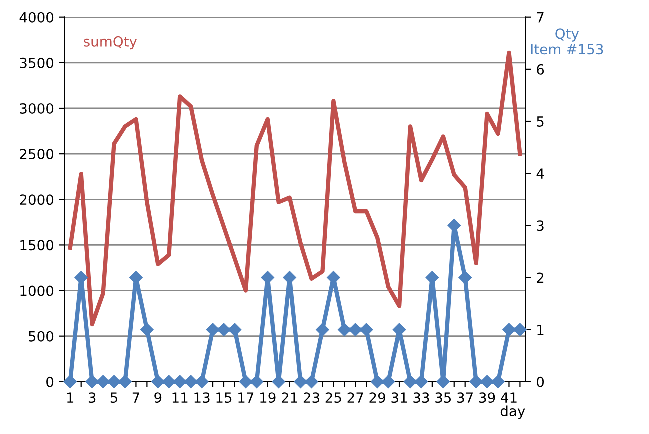 The height and width of the screenshot is (434, 649). Describe the element at coordinates (567, 41) in the screenshot. I see `text: Qty Item #153` at that location.